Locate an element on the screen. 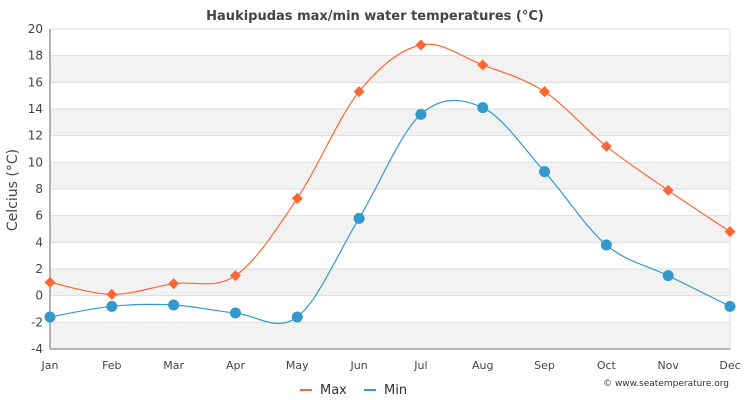  y-tick-label: 18 is located at coordinates (35, 56).